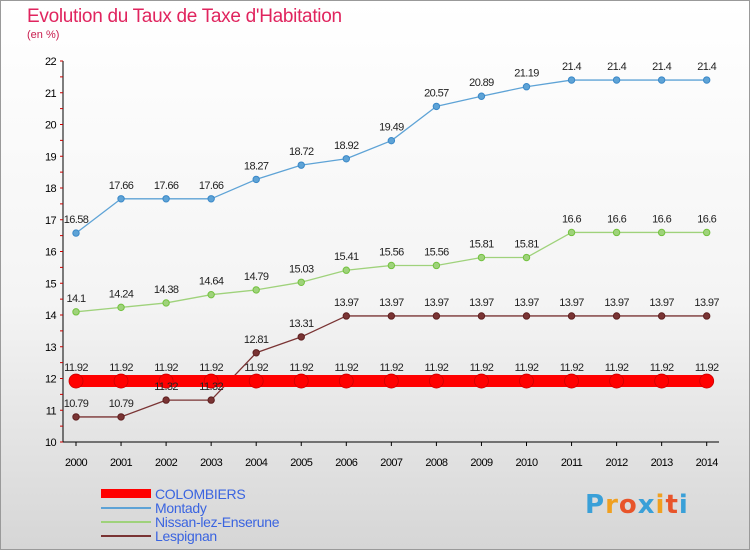 This screenshot has width=750, height=551. What do you see at coordinates (660, 505) in the screenshot?
I see `logo-letter: i` at bounding box center [660, 505].